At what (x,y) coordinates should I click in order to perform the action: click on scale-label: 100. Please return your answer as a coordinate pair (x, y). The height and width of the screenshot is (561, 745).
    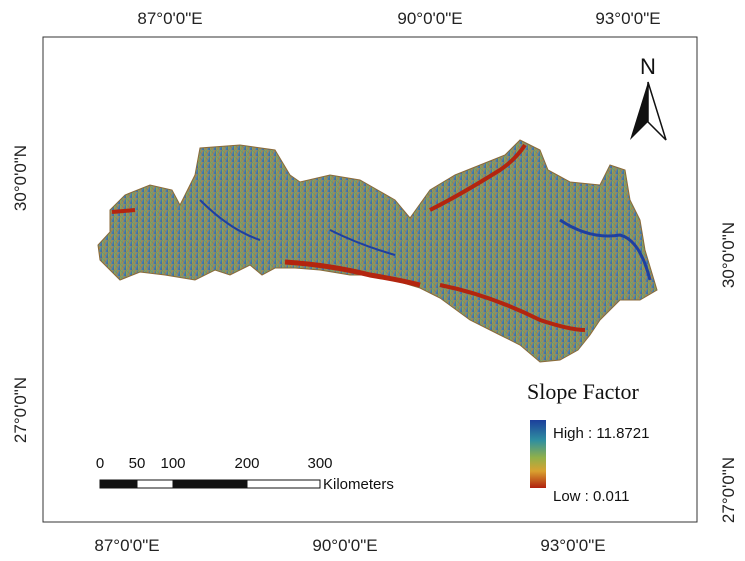
    Looking at the image, I should click on (172, 463).